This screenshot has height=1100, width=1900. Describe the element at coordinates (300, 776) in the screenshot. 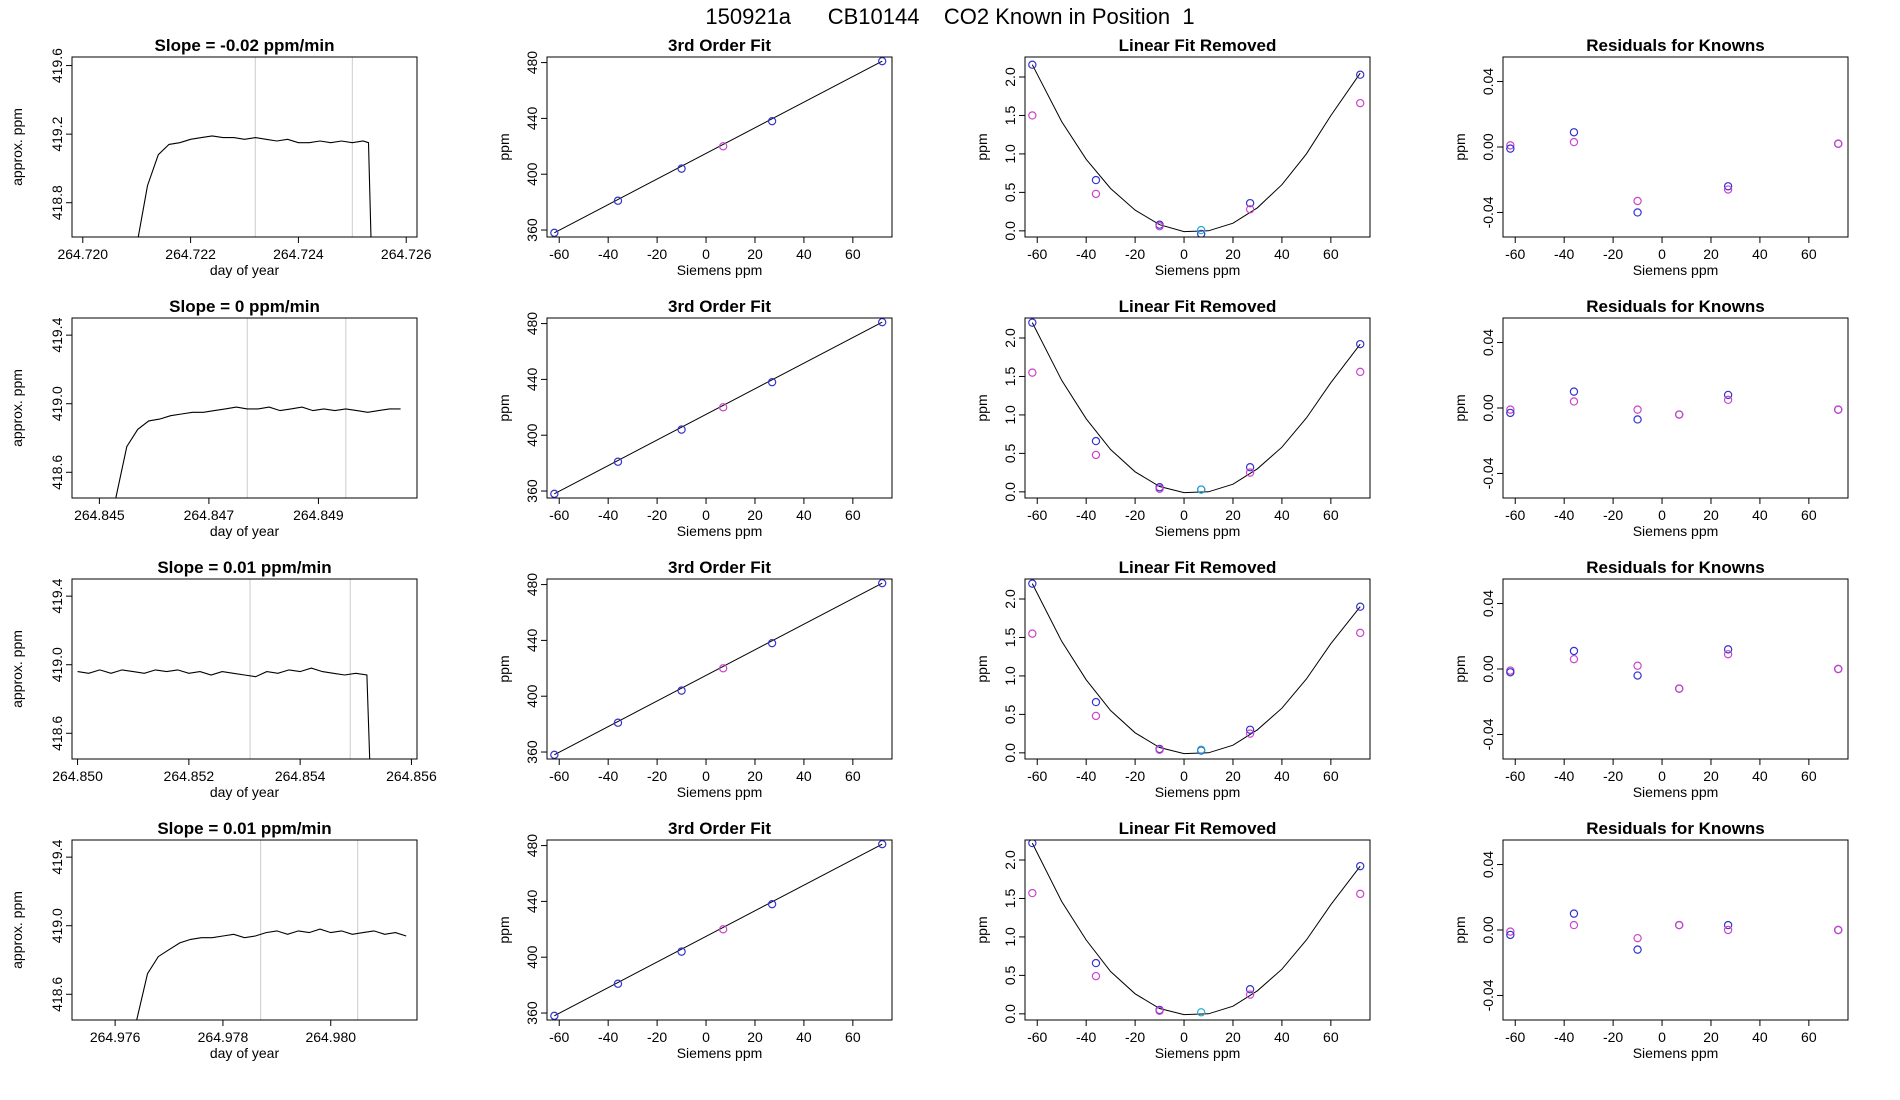

I see `x-tick-label: 264.854` at that location.